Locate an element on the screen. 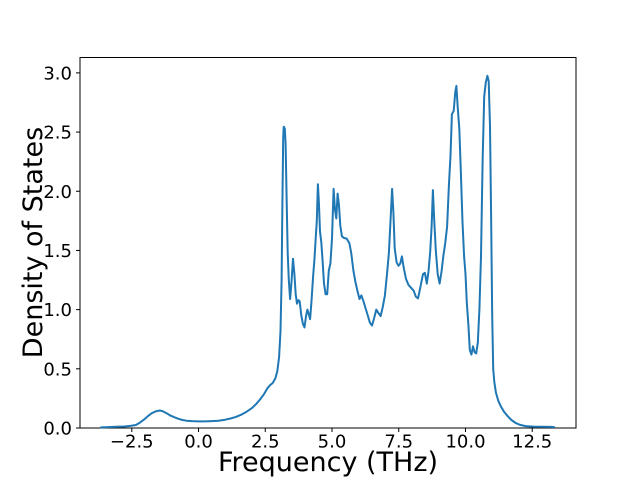  x-tick-label: −2.5 is located at coordinates (132, 442).